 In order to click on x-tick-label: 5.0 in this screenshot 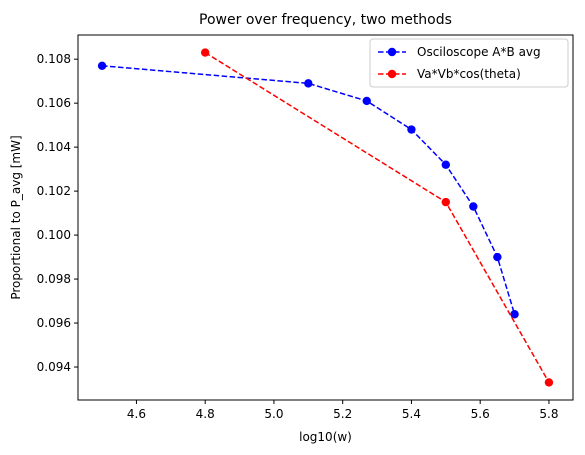, I will do `click(273, 414)`.